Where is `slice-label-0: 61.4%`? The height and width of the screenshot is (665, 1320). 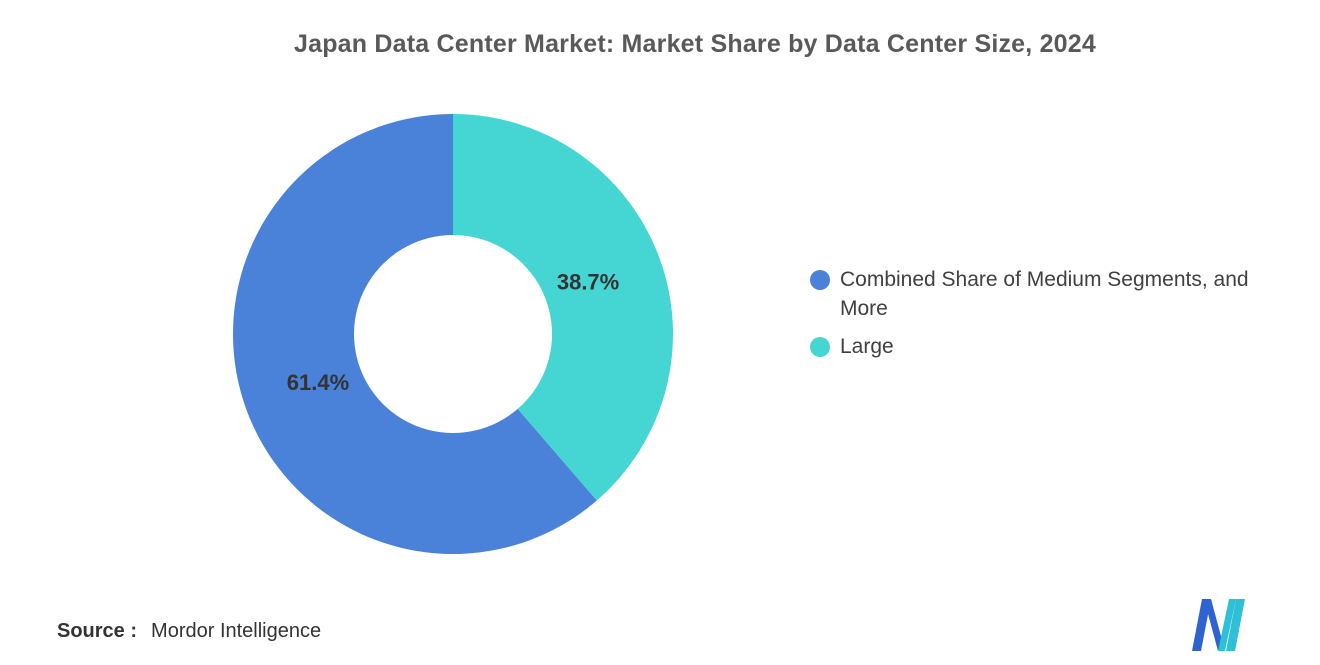 slice-label-0: 61.4% is located at coordinates (318, 382).